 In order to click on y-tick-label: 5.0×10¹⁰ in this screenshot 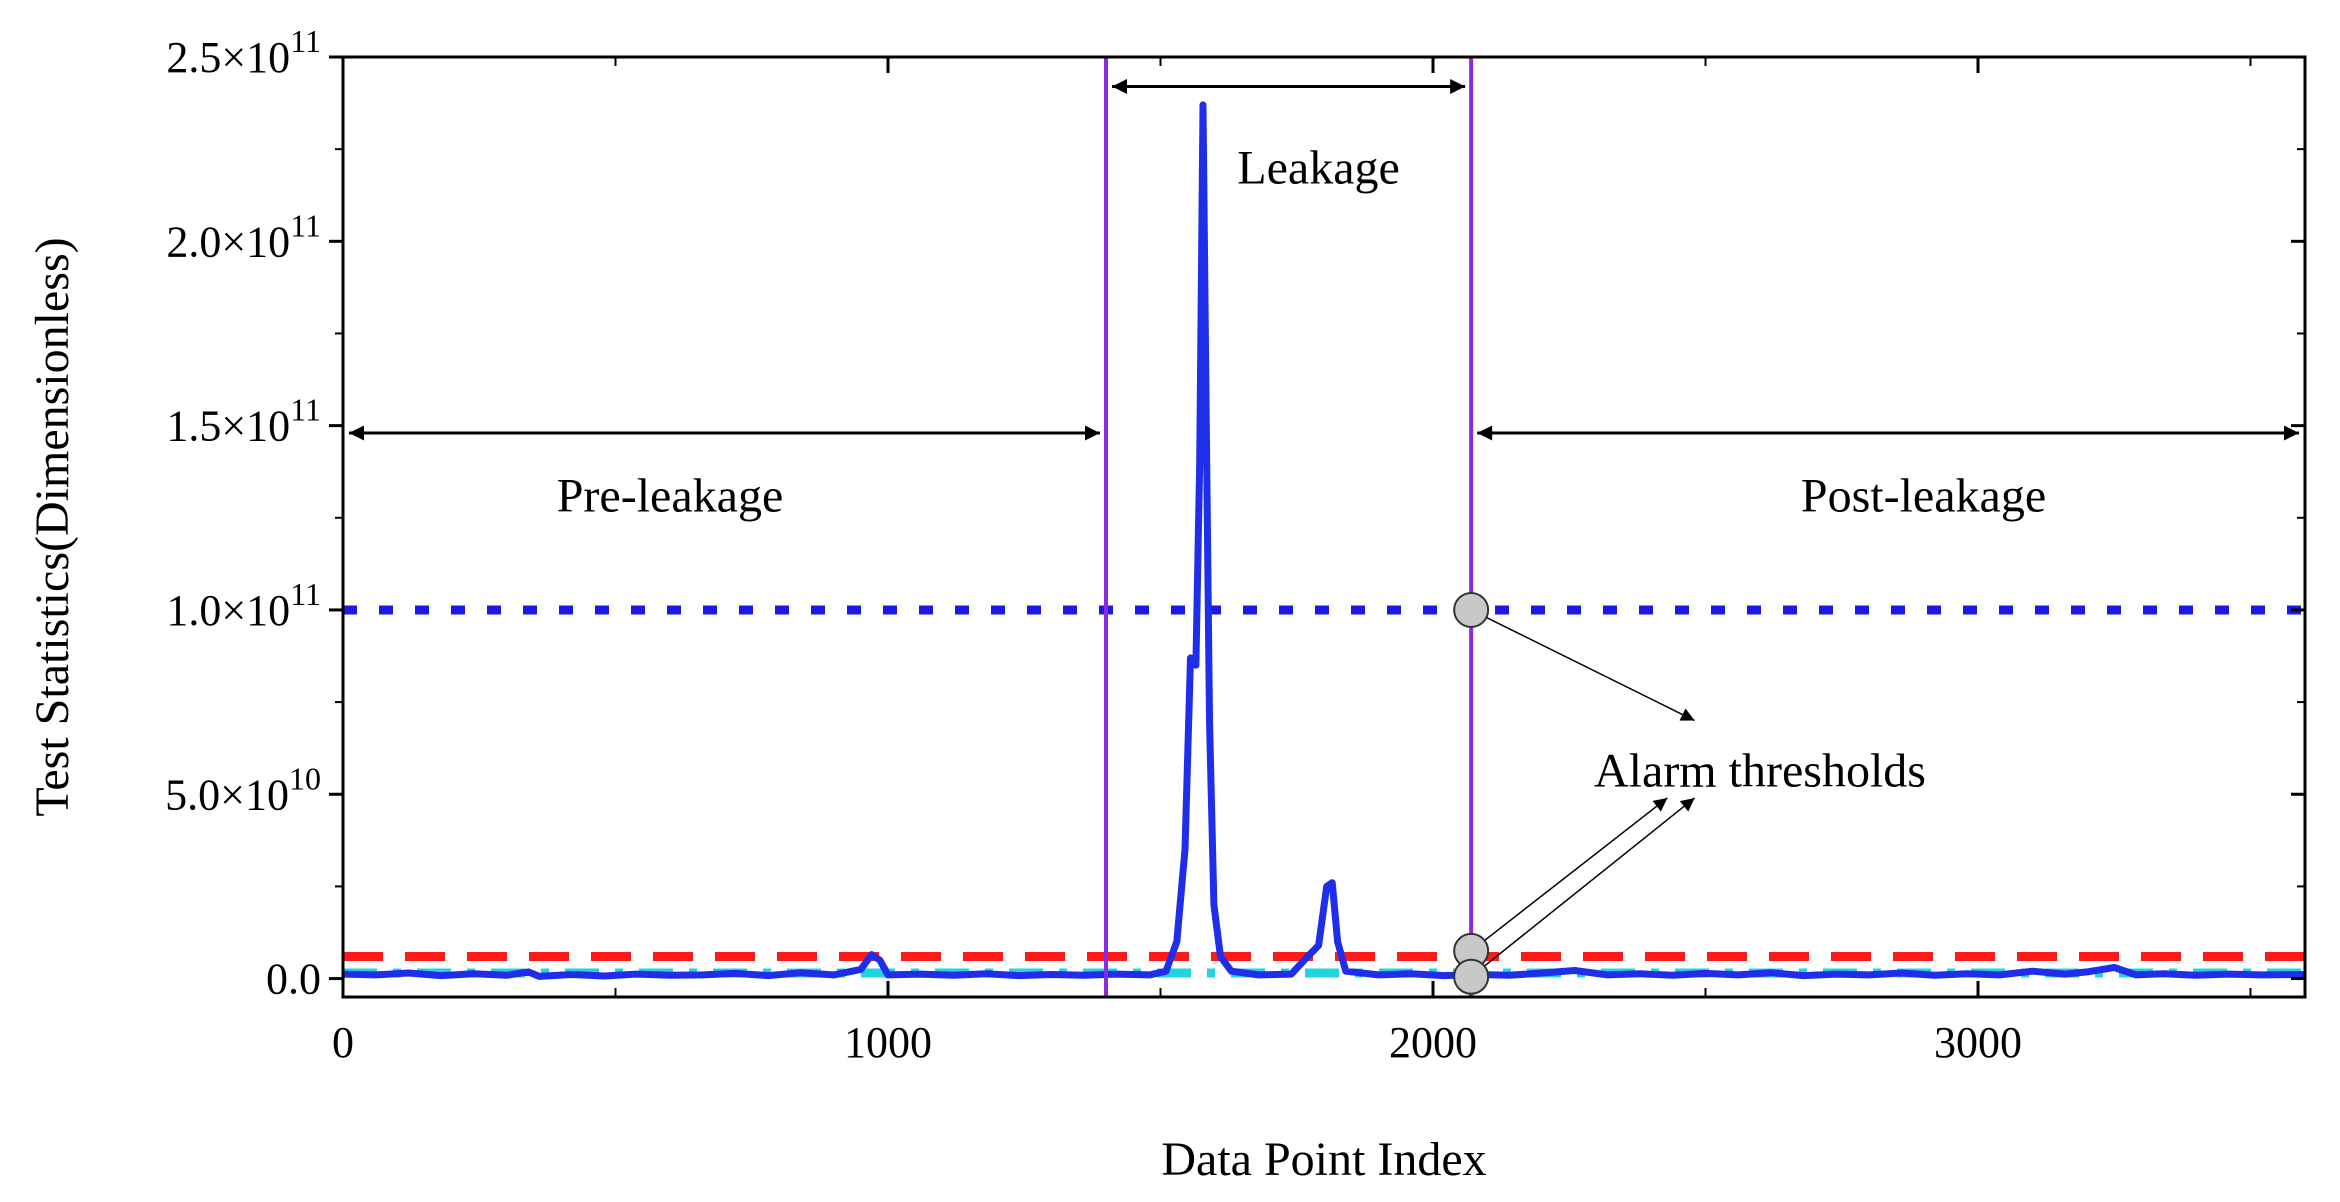, I will do `click(243, 789)`.